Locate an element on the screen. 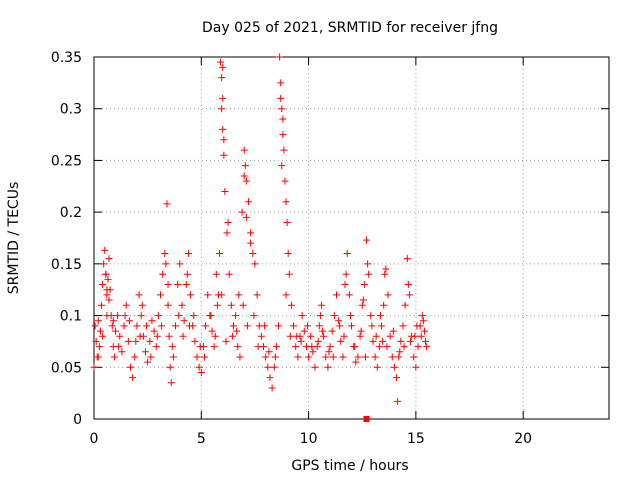 The height and width of the screenshot is (480, 640). x-axis-title: GPS time / hours is located at coordinates (349, 466).